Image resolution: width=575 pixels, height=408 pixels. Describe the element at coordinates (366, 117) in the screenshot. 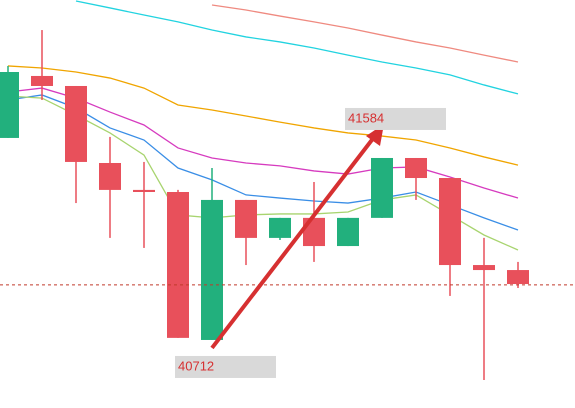

I see `price-label: 41584` at that location.